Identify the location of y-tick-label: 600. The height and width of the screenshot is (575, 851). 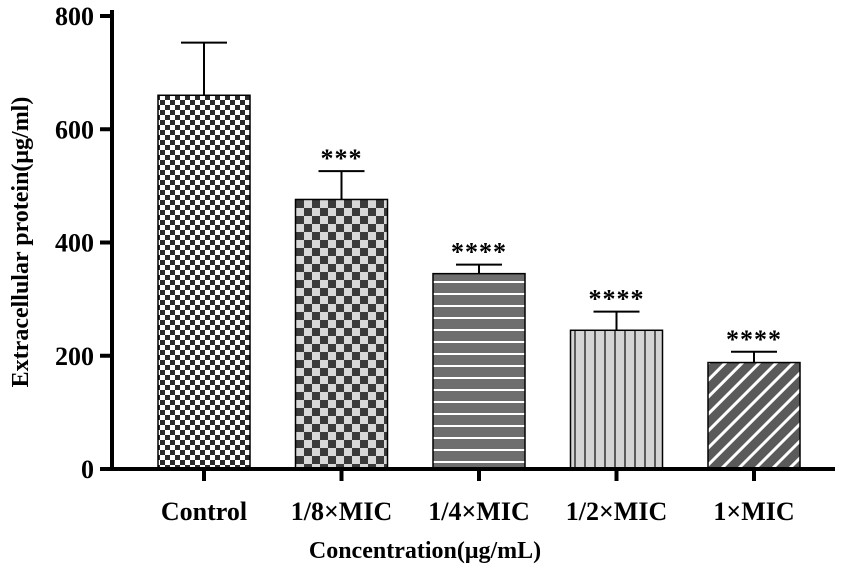
(74, 129).